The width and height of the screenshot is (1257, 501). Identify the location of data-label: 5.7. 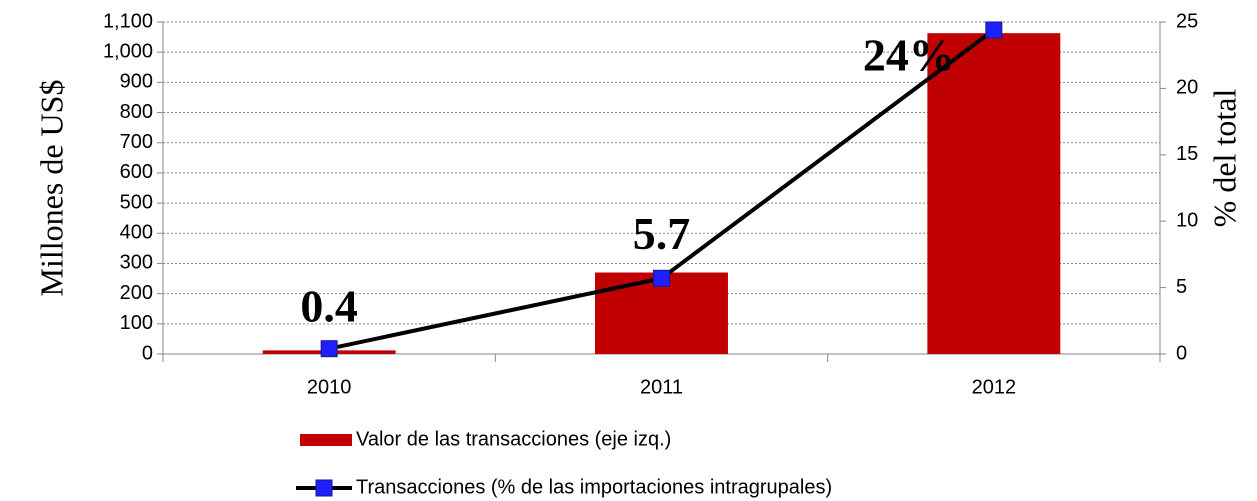
(662, 233).